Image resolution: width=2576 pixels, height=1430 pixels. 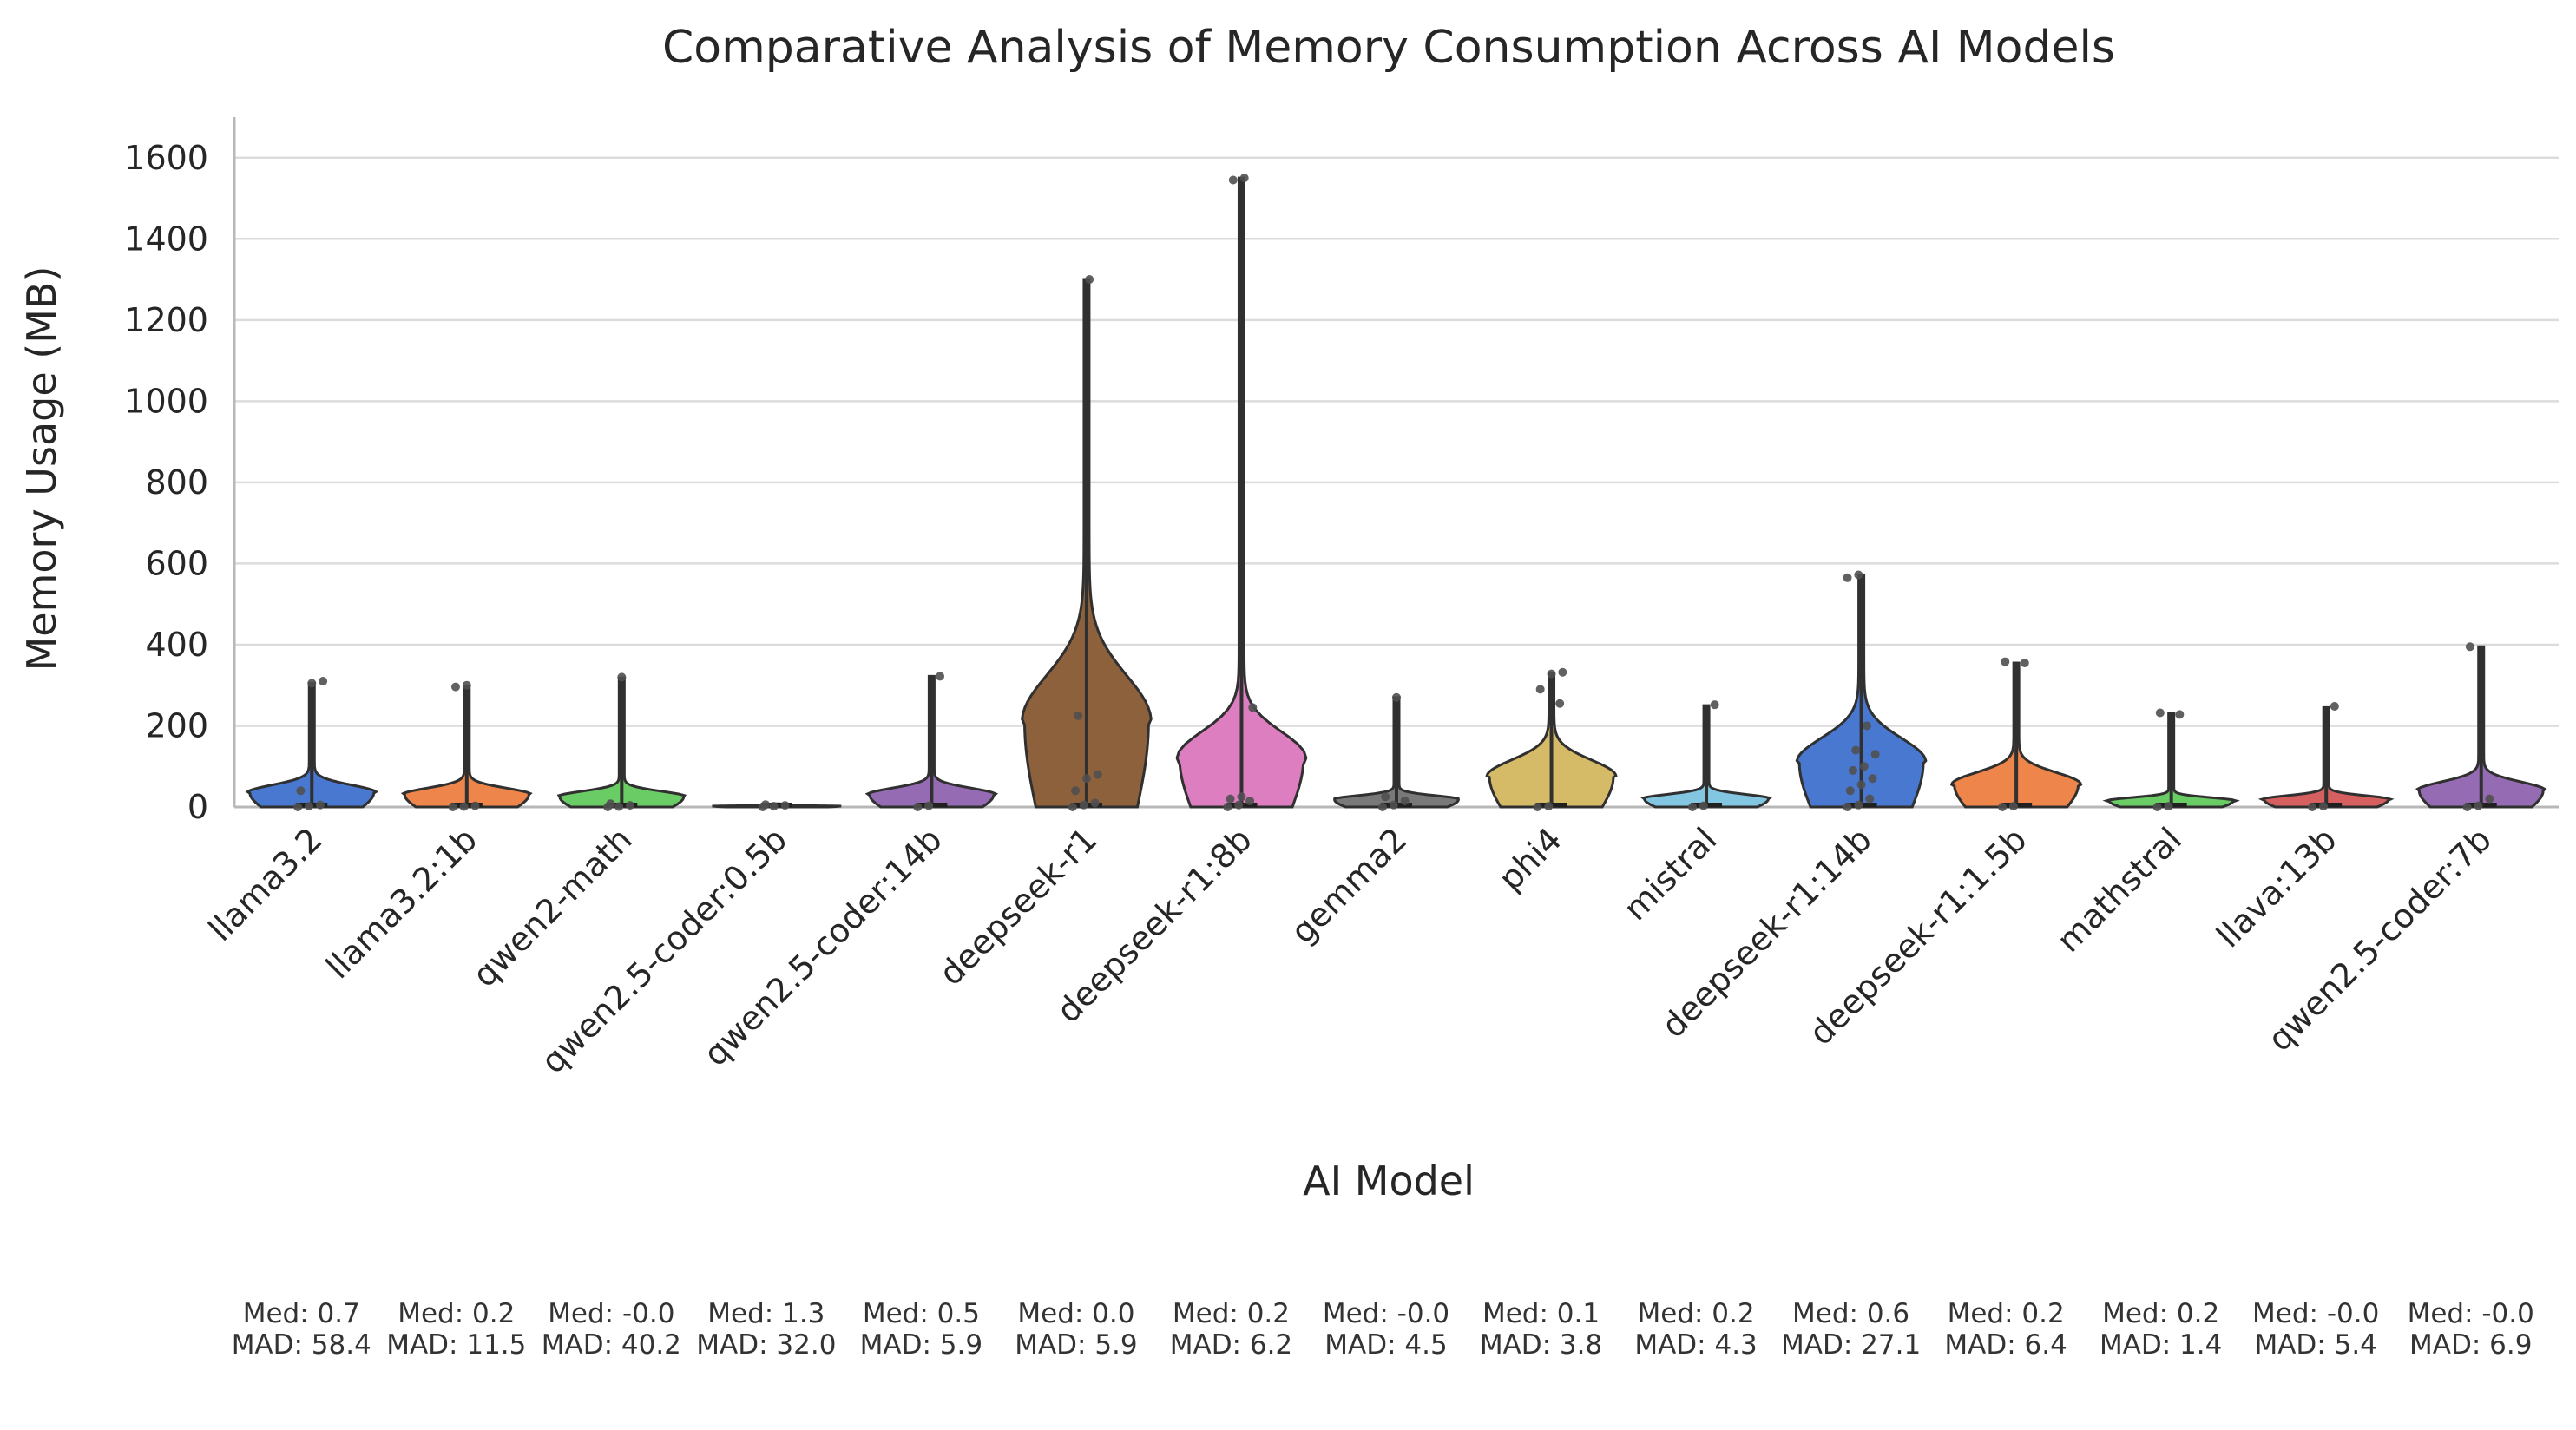 I want to click on stat-mad: MAD: 6.4, so click(x=2005, y=1345).